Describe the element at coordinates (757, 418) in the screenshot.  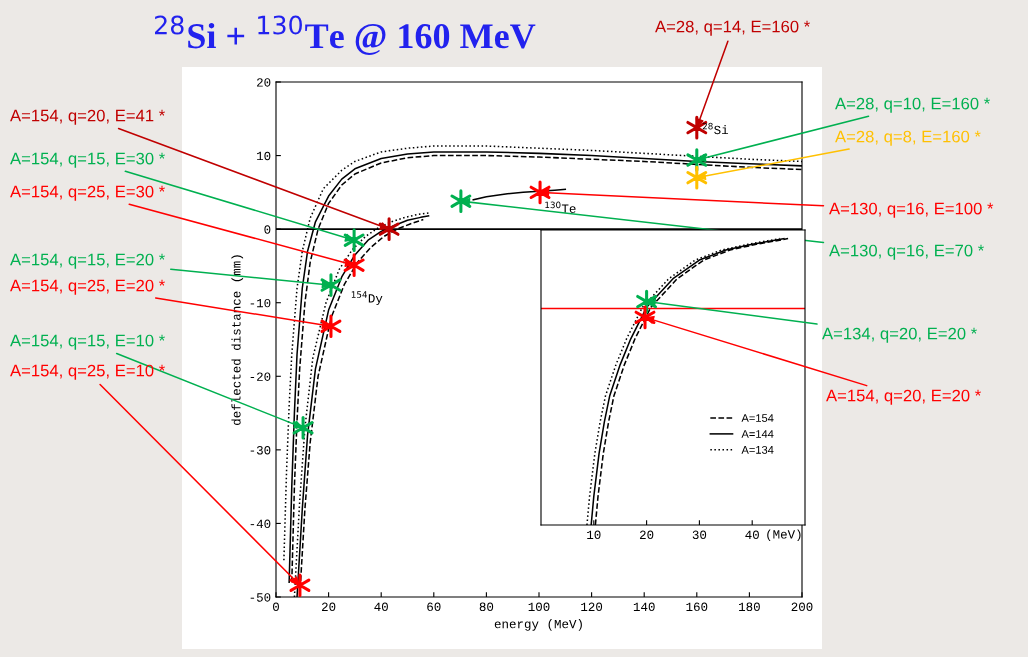
I see `legend-label: A=154` at that location.